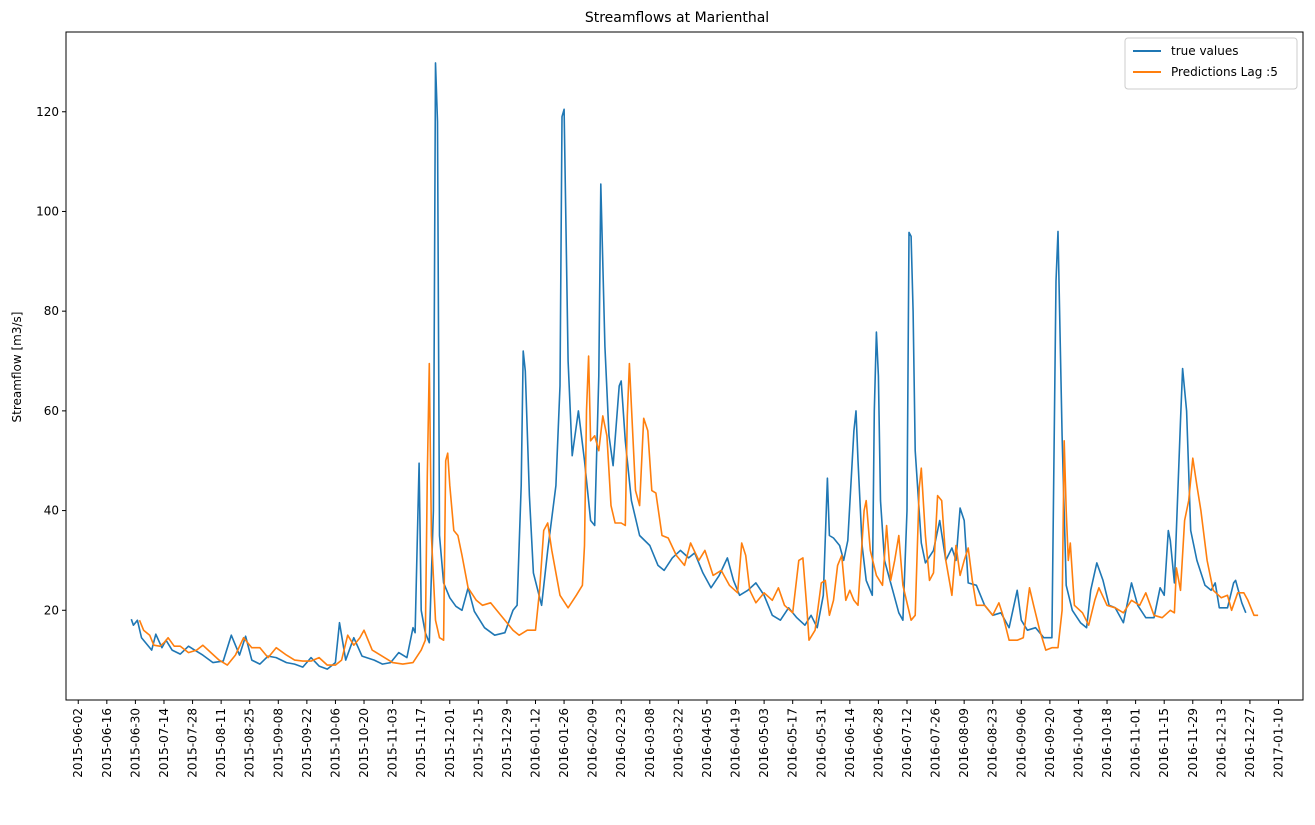 This screenshot has height=825, width=1315. What do you see at coordinates (250, 743) in the screenshot?
I see `x-tick-label: 2015-08-25` at bounding box center [250, 743].